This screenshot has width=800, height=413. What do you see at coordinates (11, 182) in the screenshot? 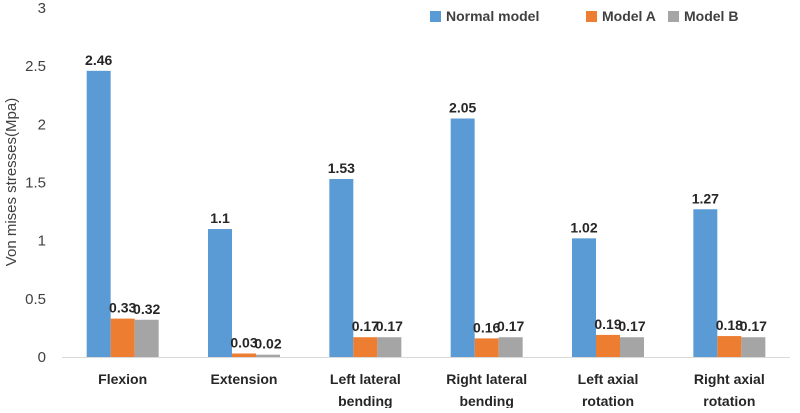
I see `y-axis-title: Von mises stresses(Mpa)` at bounding box center [11, 182].